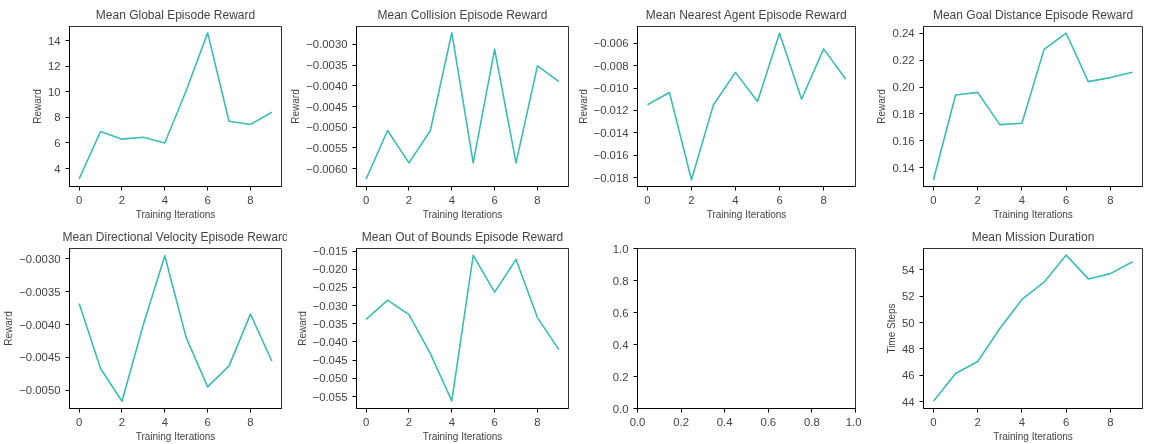 The width and height of the screenshot is (1151, 444). I want to click on chart-title: Mean Out of Bounds Episode Reward, so click(462, 236).